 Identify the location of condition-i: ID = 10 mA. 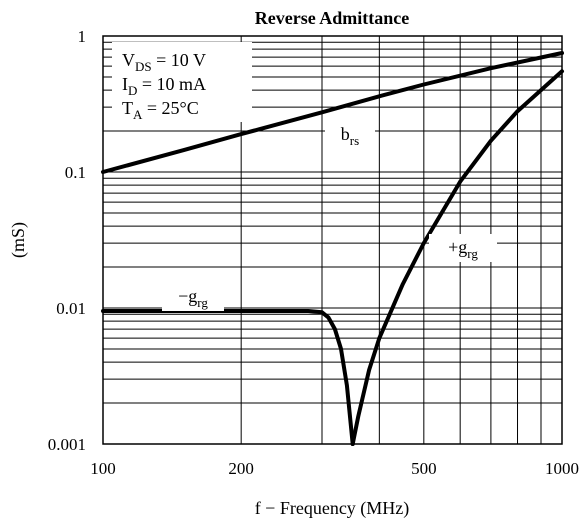
(164, 86).